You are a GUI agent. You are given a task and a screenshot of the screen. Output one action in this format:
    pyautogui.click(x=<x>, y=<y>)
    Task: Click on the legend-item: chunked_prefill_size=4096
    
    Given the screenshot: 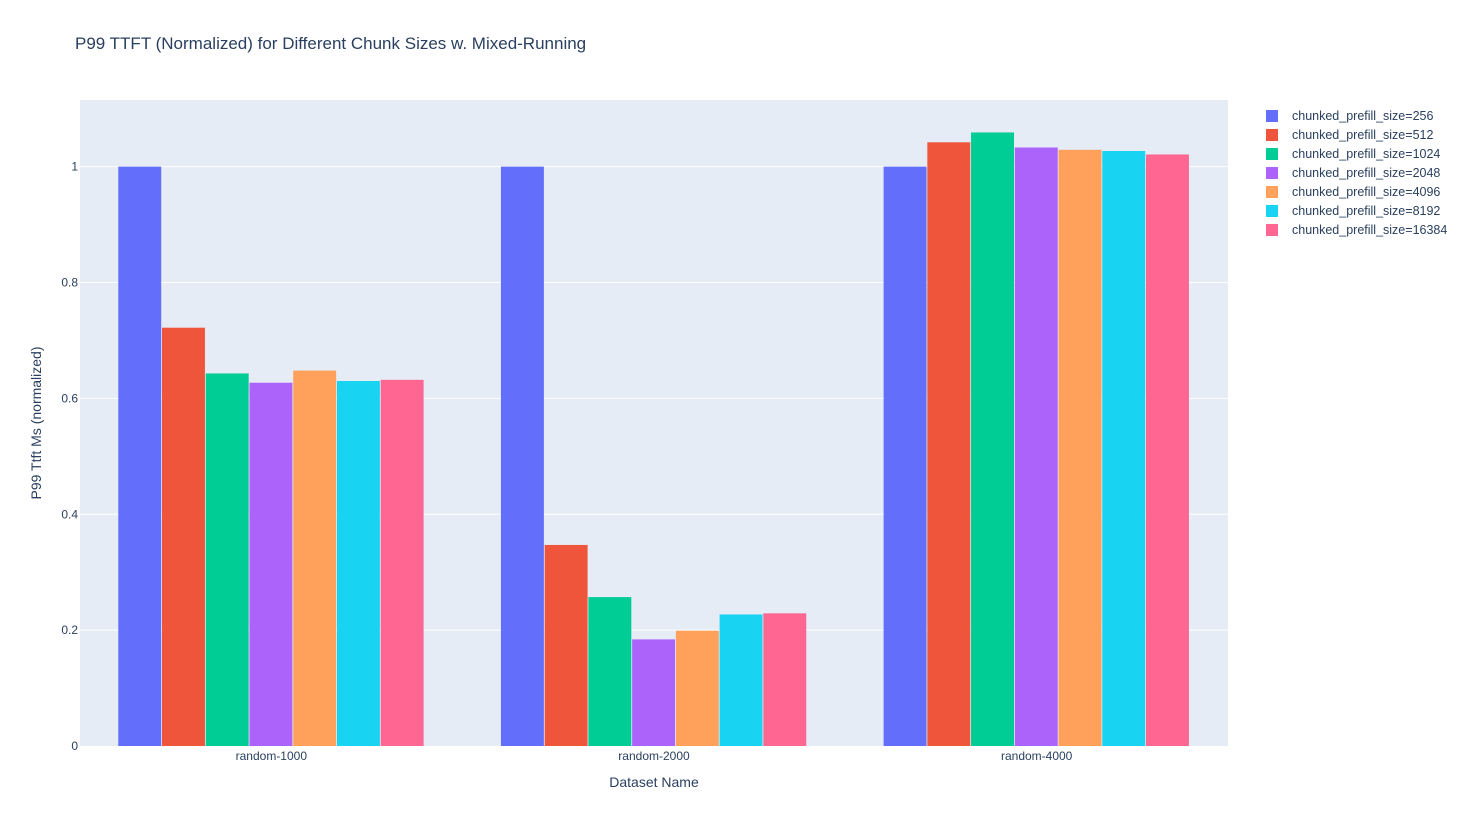 What is the action you would take?
    pyautogui.click(x=1356, y=191)
    